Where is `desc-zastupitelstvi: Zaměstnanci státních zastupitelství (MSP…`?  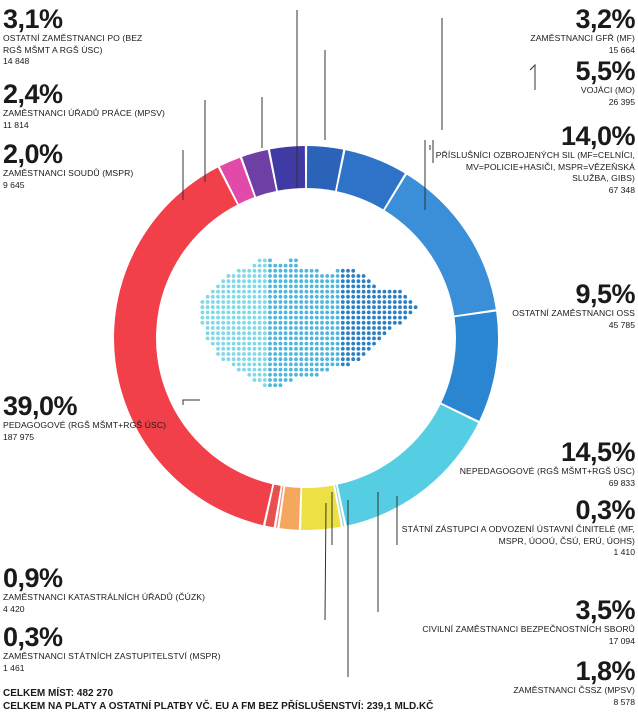 desc-zastupitelstvi: Zaměstnanci státních zastupitelství (MSP… is located at coordinates (112, 656).